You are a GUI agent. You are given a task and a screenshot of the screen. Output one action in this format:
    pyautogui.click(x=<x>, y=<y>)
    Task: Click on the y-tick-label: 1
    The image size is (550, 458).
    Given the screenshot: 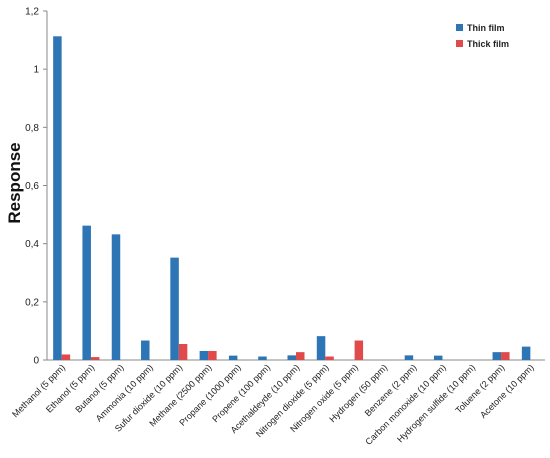 What is the action you would take?
    pyautogui.click(x=36, y=70)
    